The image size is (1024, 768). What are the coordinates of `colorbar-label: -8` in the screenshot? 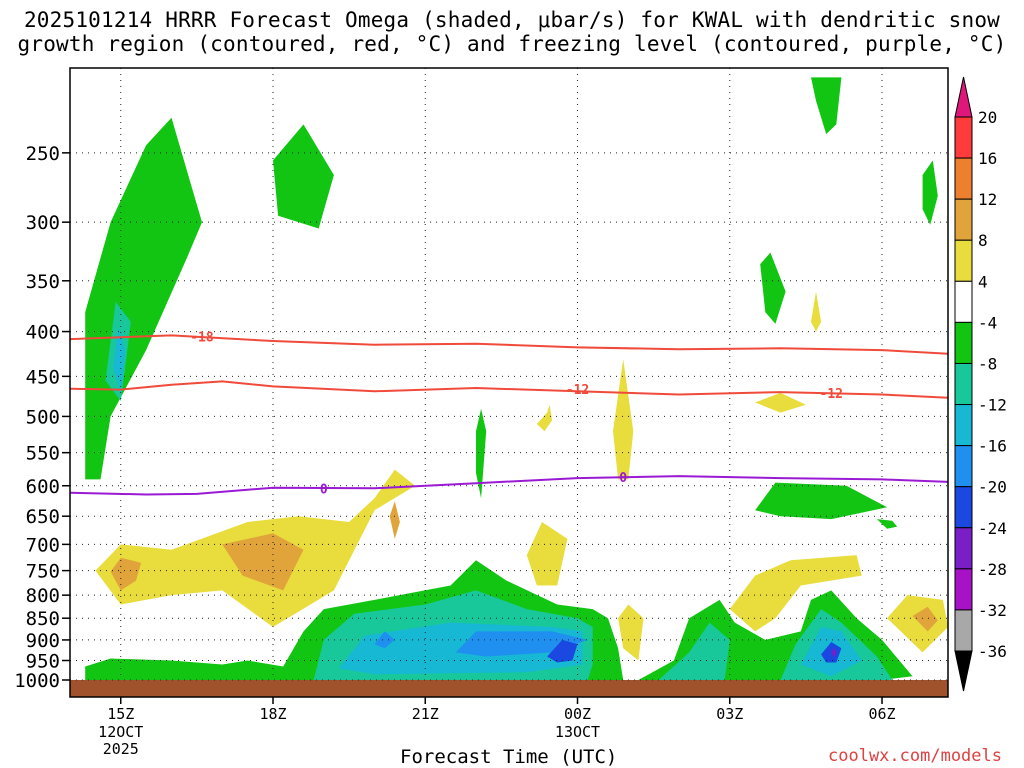 It's located at (987, 363).